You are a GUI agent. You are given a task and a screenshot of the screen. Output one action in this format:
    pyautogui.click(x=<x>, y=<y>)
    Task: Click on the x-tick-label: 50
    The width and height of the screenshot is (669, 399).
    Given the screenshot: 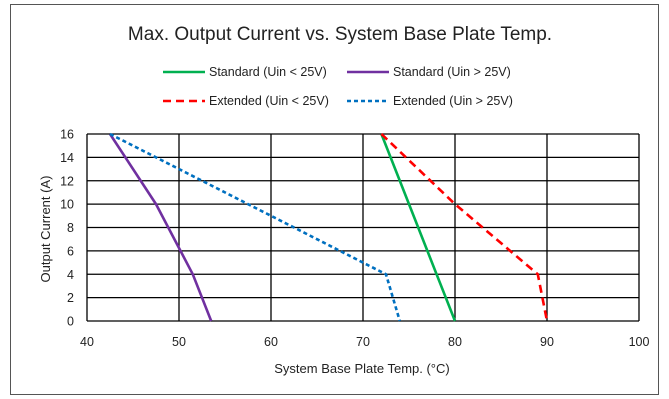 What is the action you would take?
    pyautogui.click(x=179, y=342)
    